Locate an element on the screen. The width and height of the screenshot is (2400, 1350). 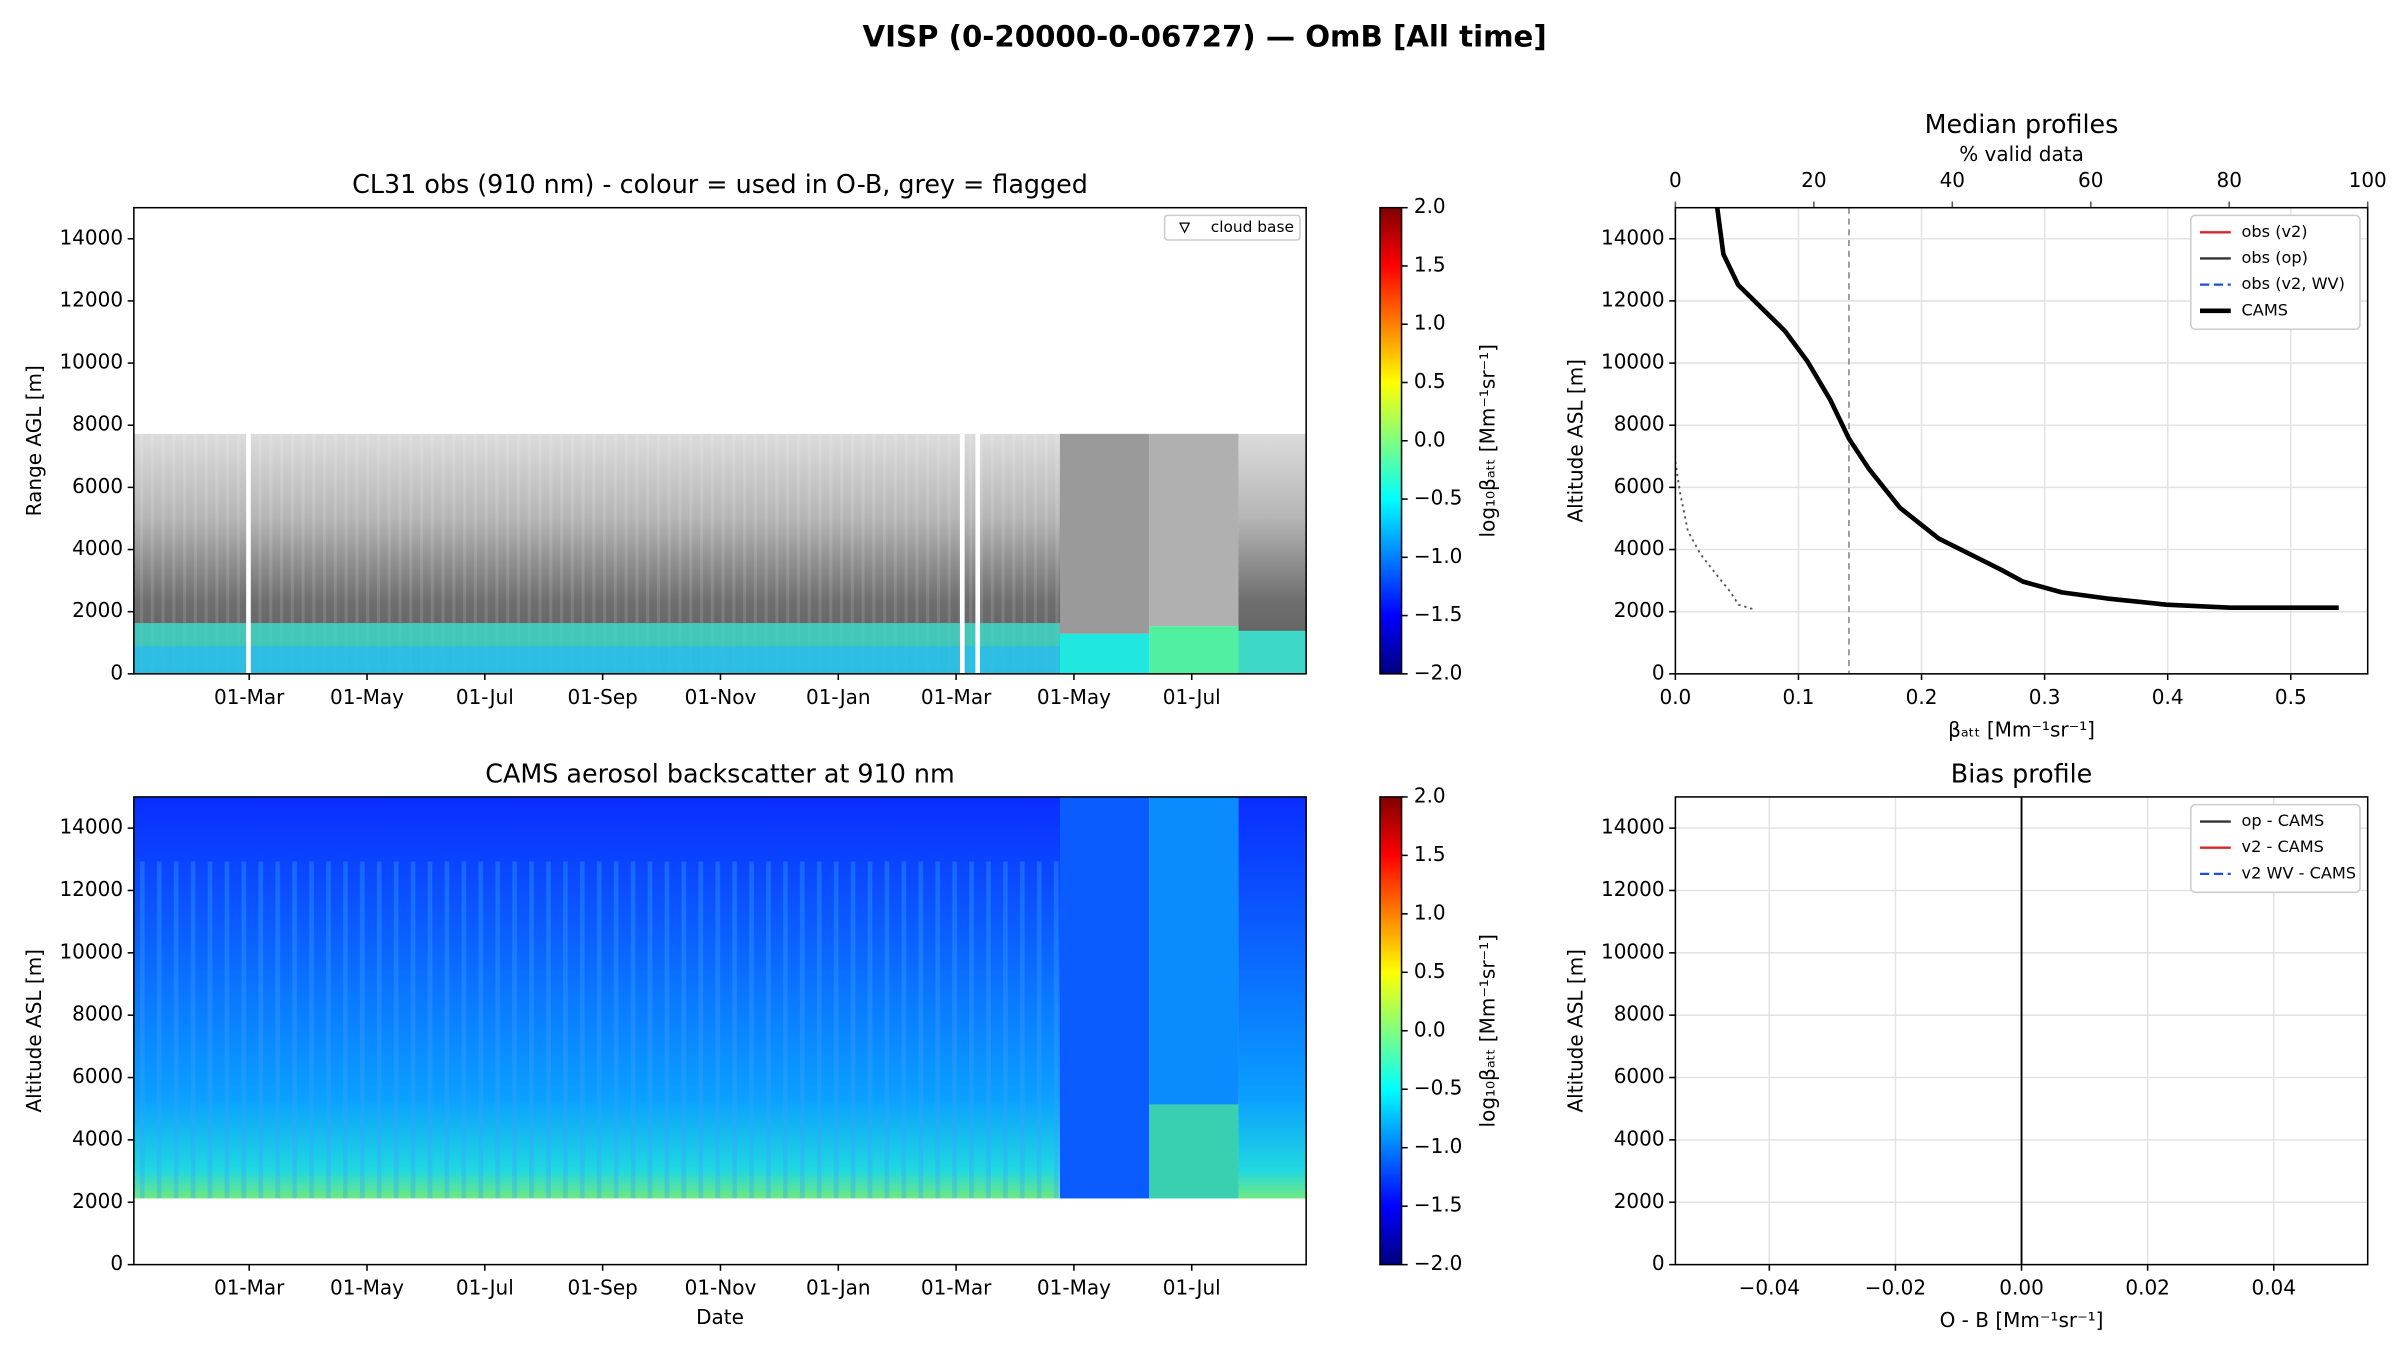
legend-label: obs (v2) is located at coordinates (2275, 231).